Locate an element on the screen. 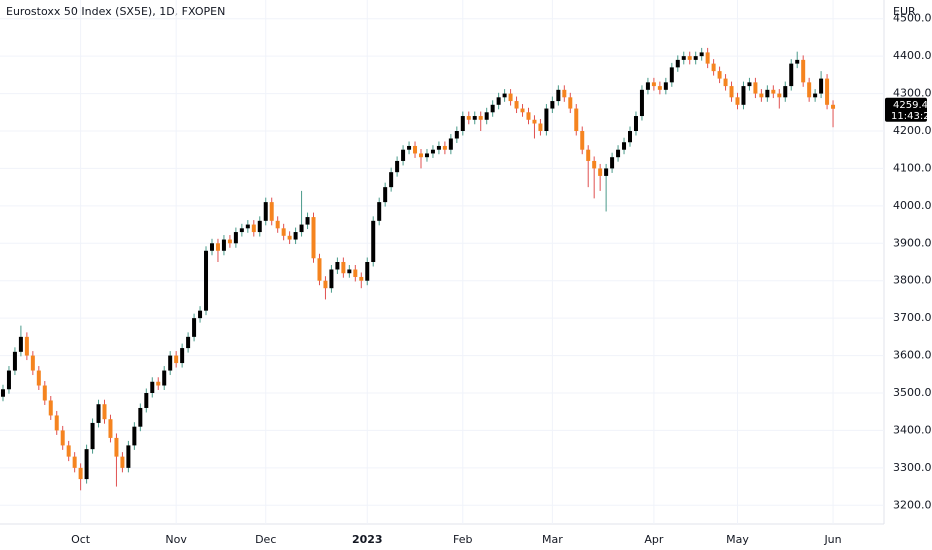 The height and width of the screenshot is (550, 932). chart-title: Eurostoxx 50 Index (SX5E), 1D, FXOPEN is located at coordinates (115, 11).